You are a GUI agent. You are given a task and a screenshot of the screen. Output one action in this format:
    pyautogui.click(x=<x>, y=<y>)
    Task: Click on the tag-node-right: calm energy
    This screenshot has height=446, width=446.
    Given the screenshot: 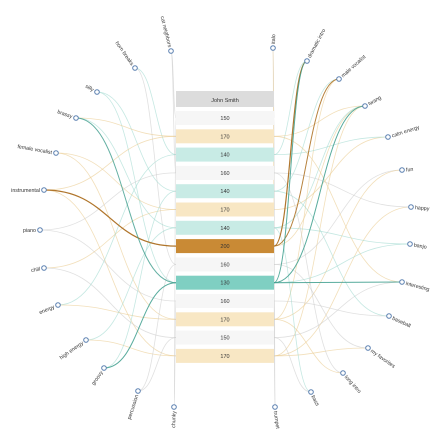 What is the action you would take?
    pyautogui.click(x=403, y=132)
    